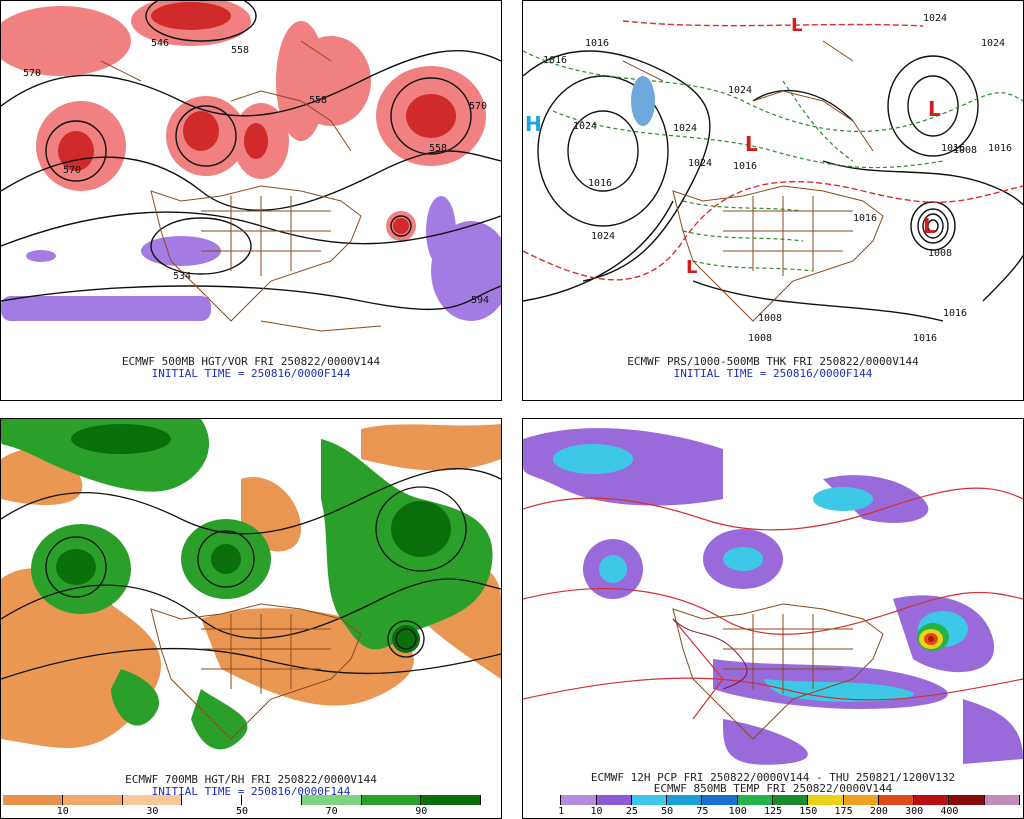 This screenshot has width=1024, height=819. Describe the element at coordinates (533, 124) in the screenshot. I see `high-pressure-symbol: H` at that location.